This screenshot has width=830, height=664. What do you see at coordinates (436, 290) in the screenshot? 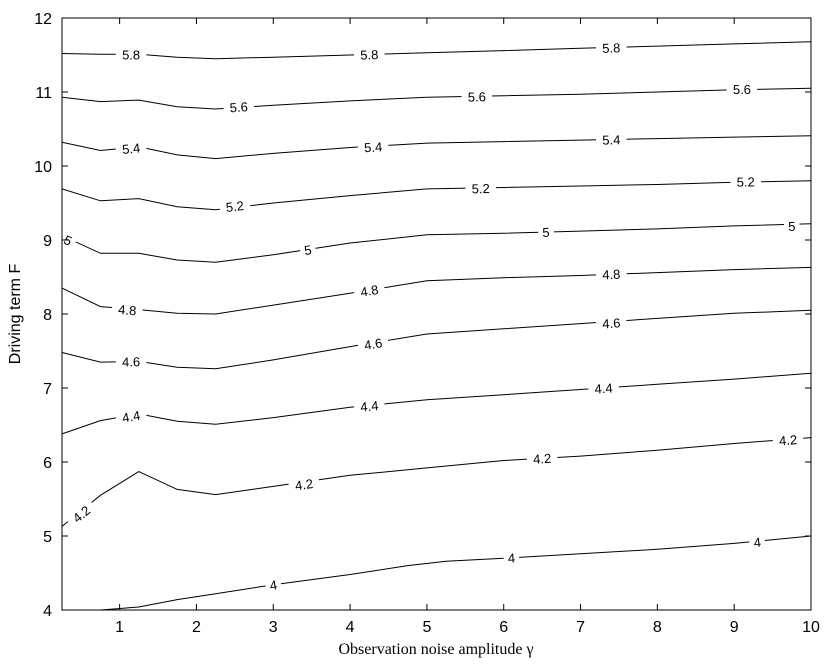
I see `contour-line-4.8` at bounding box center [436, 290].